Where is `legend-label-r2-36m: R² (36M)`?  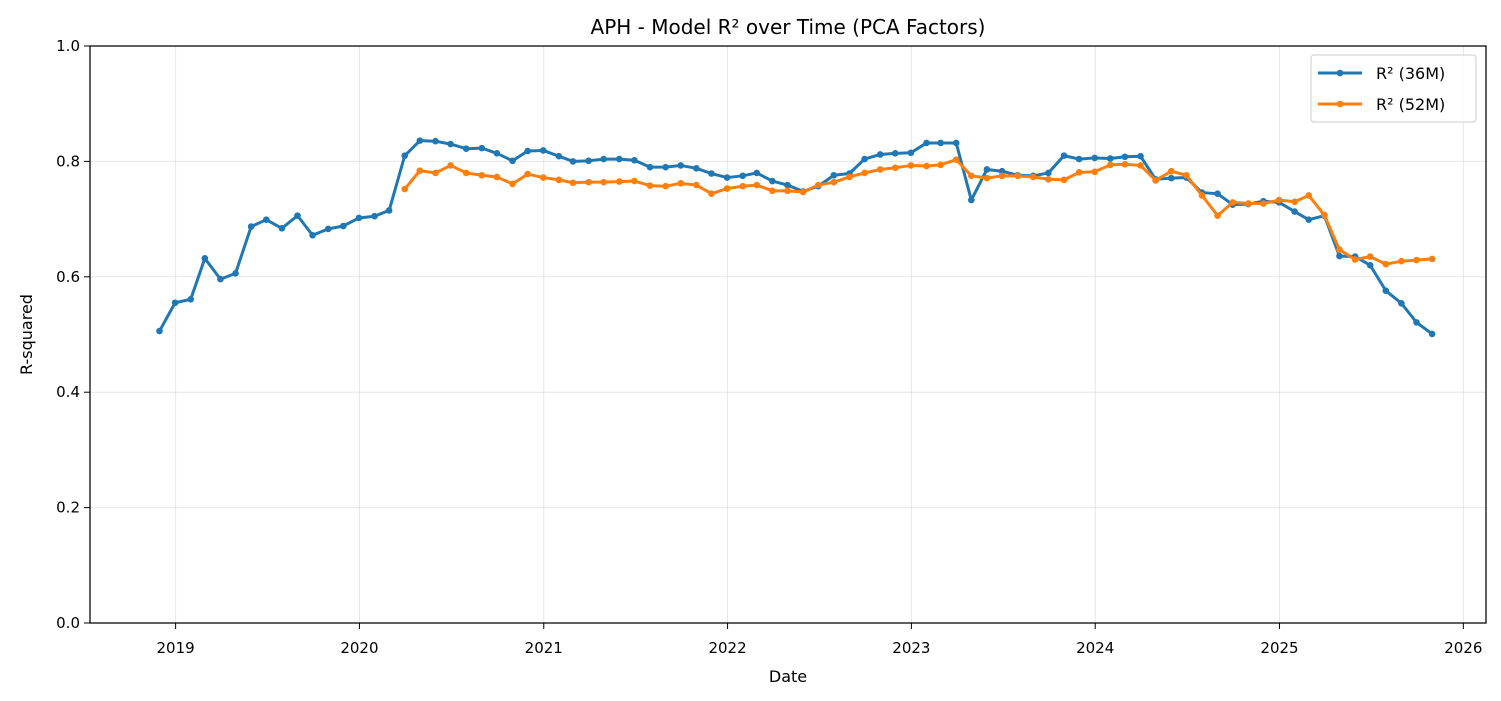 legend-label-r2-36m: R² (36M) is located at coordinates (1410, 73).